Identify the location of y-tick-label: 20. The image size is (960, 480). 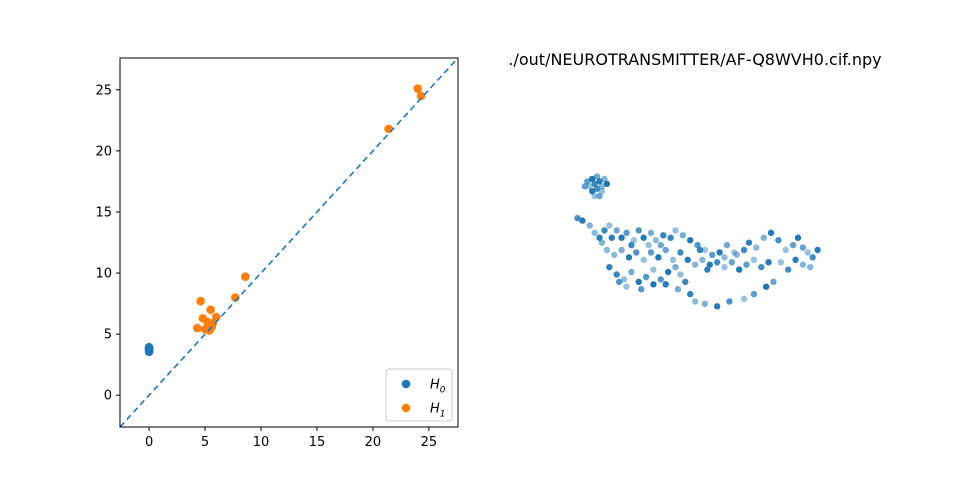
(103, 151).